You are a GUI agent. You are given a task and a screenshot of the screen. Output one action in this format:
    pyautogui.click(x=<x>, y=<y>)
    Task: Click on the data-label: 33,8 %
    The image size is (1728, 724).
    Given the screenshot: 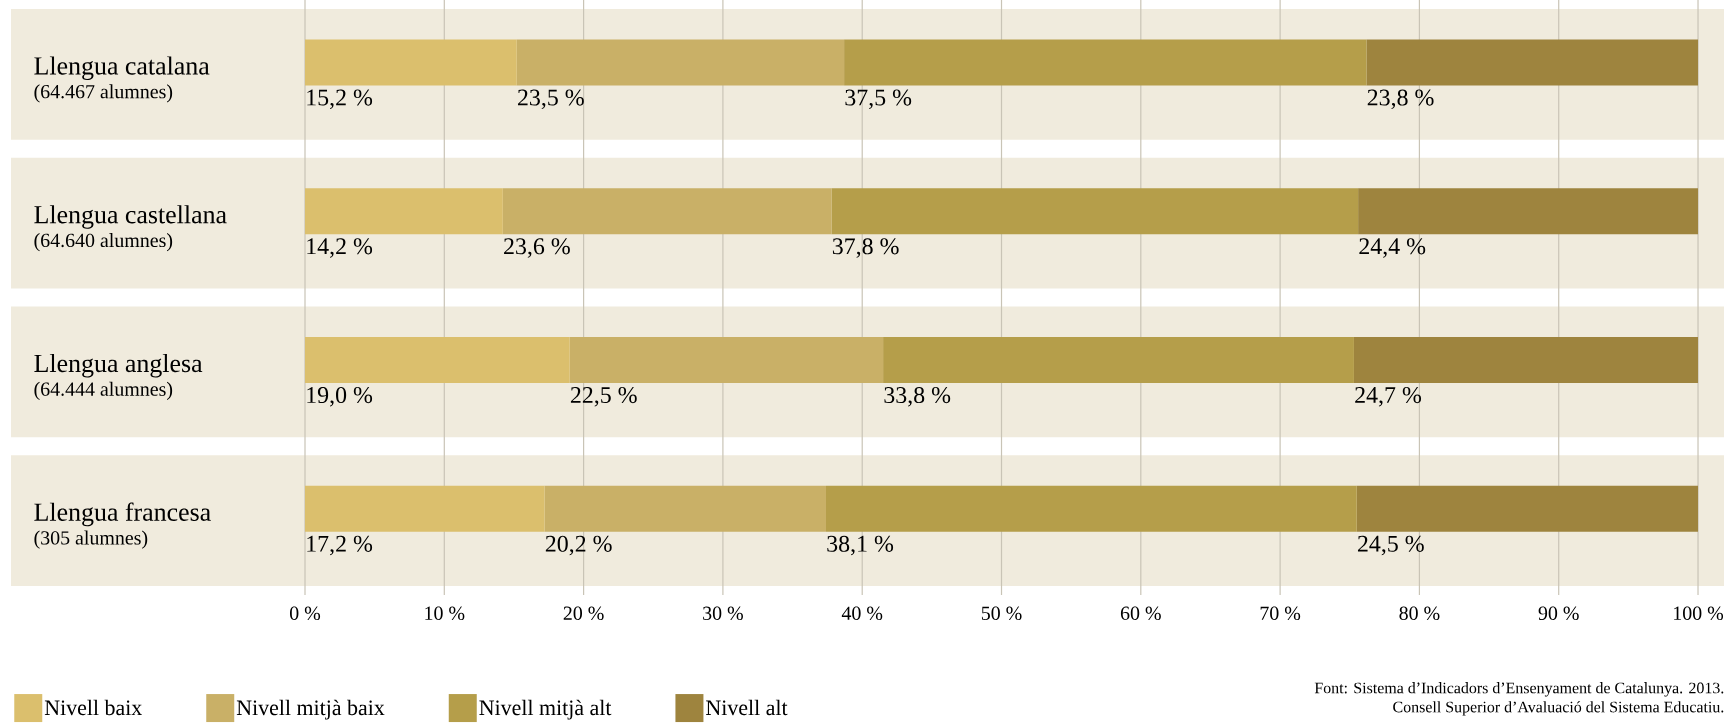 What is the action you would take?
    pyautogui.click(x=917, y=396)
    